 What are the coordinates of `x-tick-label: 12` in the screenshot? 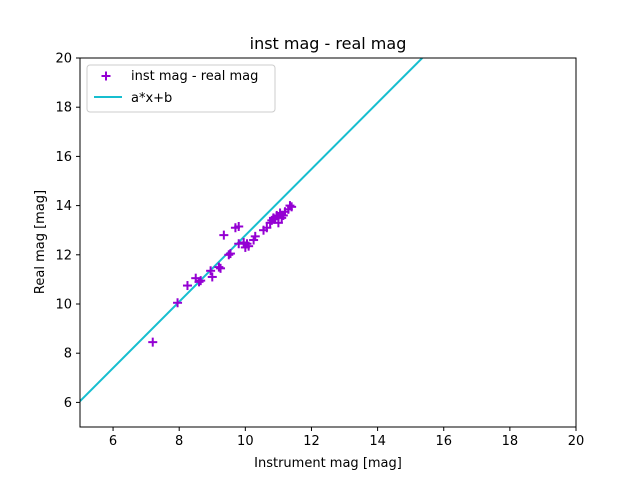 It's located at (311, 441).